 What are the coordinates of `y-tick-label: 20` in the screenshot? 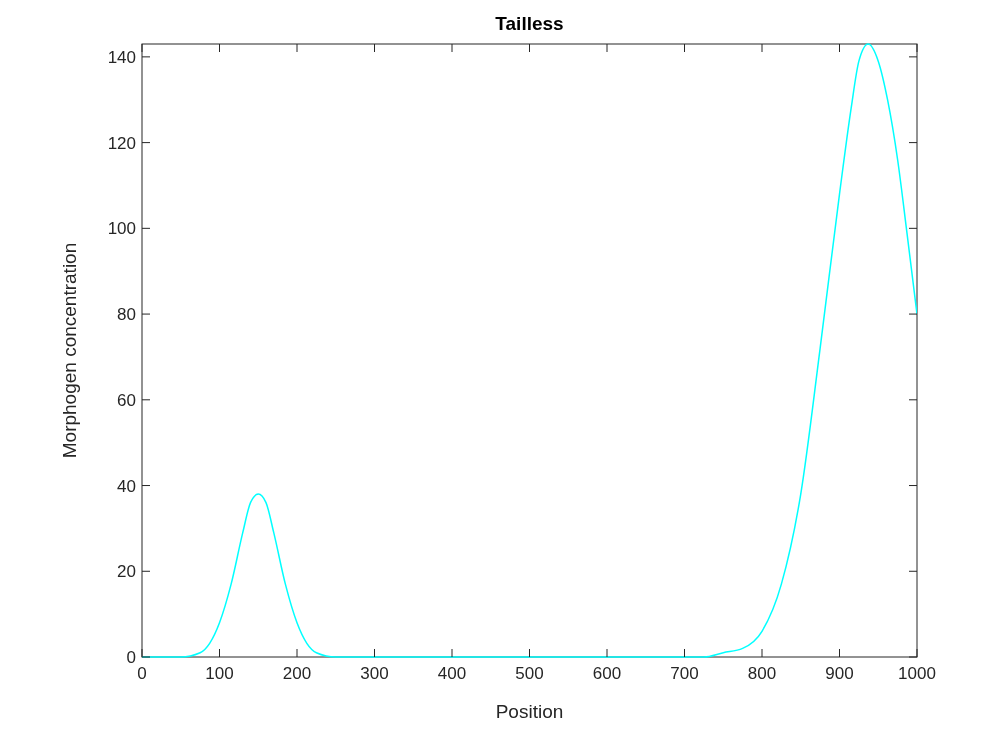 It's located at (126, 572).